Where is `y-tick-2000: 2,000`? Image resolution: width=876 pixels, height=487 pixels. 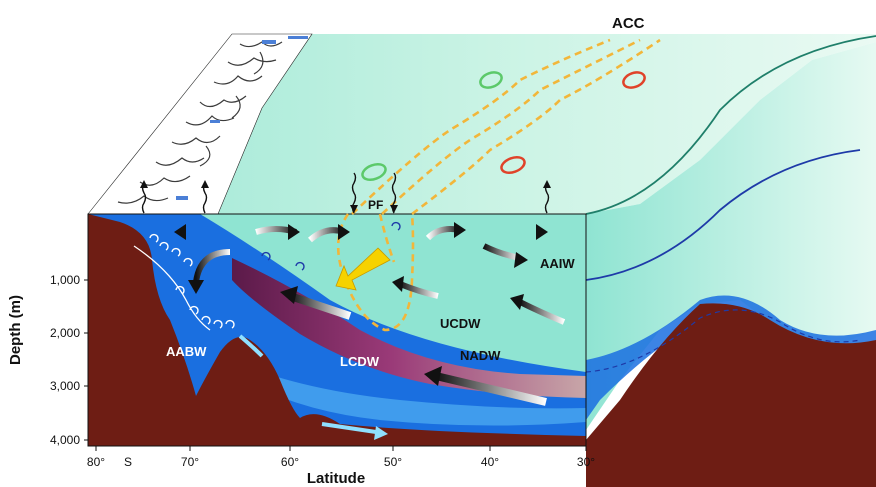
y-tick-2000: 2,000 is located at coordinates (65, 333).